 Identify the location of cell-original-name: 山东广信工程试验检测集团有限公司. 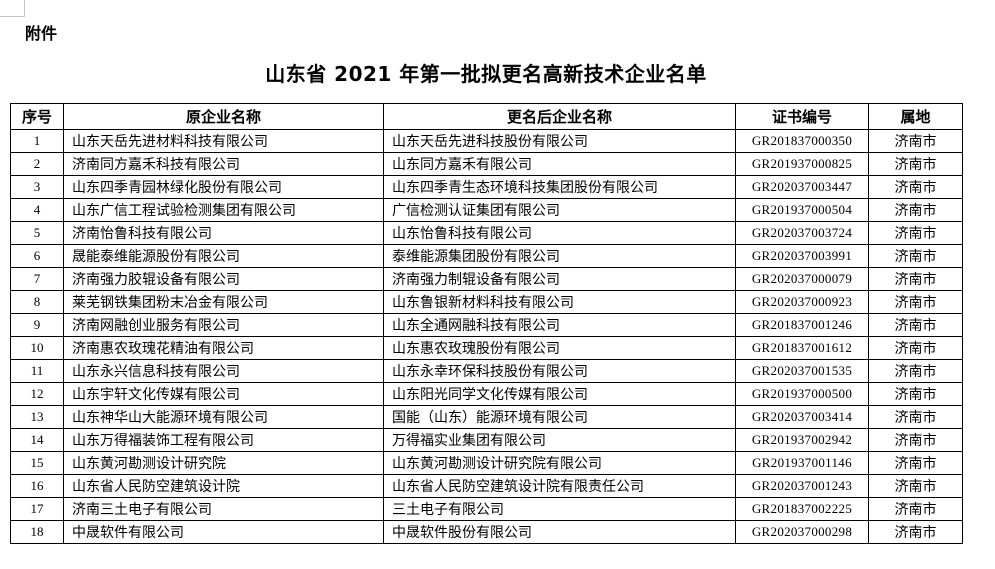
(223, 210).